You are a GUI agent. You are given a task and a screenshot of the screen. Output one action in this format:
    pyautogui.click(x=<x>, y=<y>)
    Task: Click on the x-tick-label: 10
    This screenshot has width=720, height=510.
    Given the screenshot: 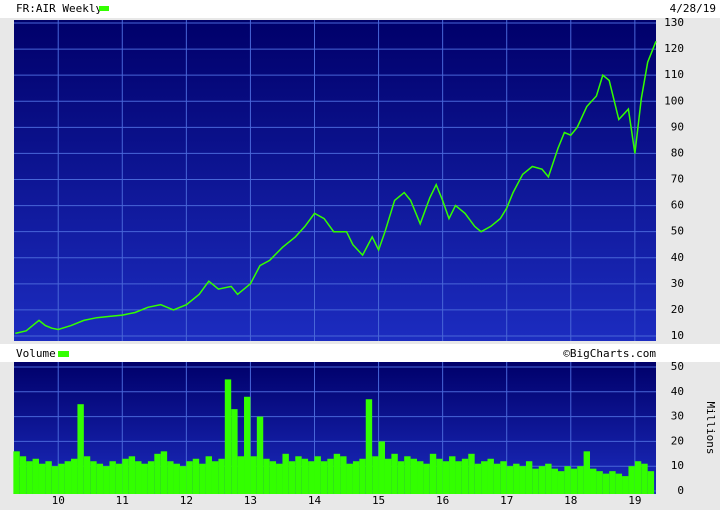 What is the action you would take?
    pyautogui.click(x=58, y=500)
    